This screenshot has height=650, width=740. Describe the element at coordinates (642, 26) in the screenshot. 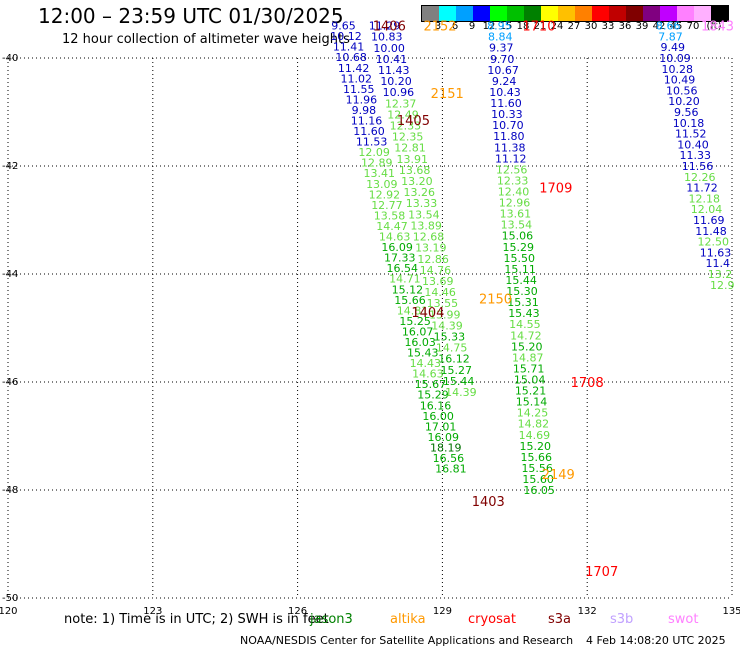

I see `color-scale-label: 39` at that location.